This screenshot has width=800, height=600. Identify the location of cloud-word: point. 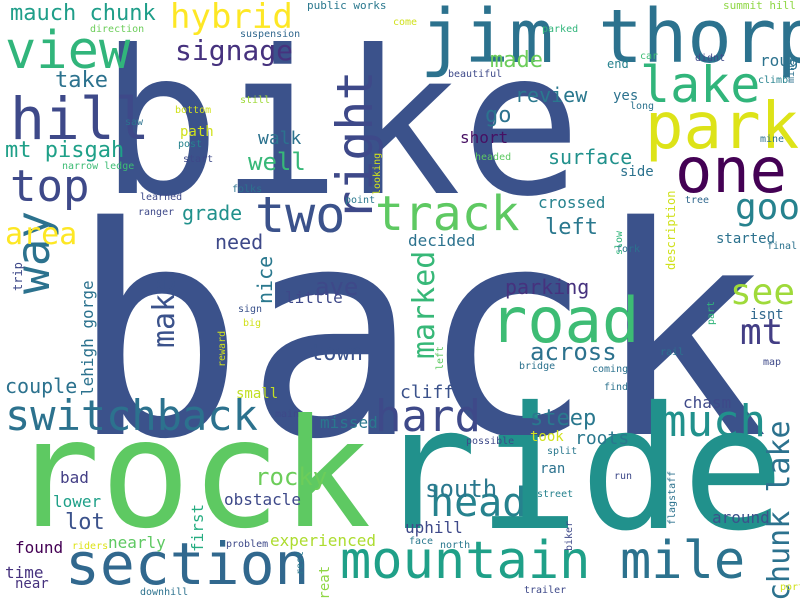
(360, 200).